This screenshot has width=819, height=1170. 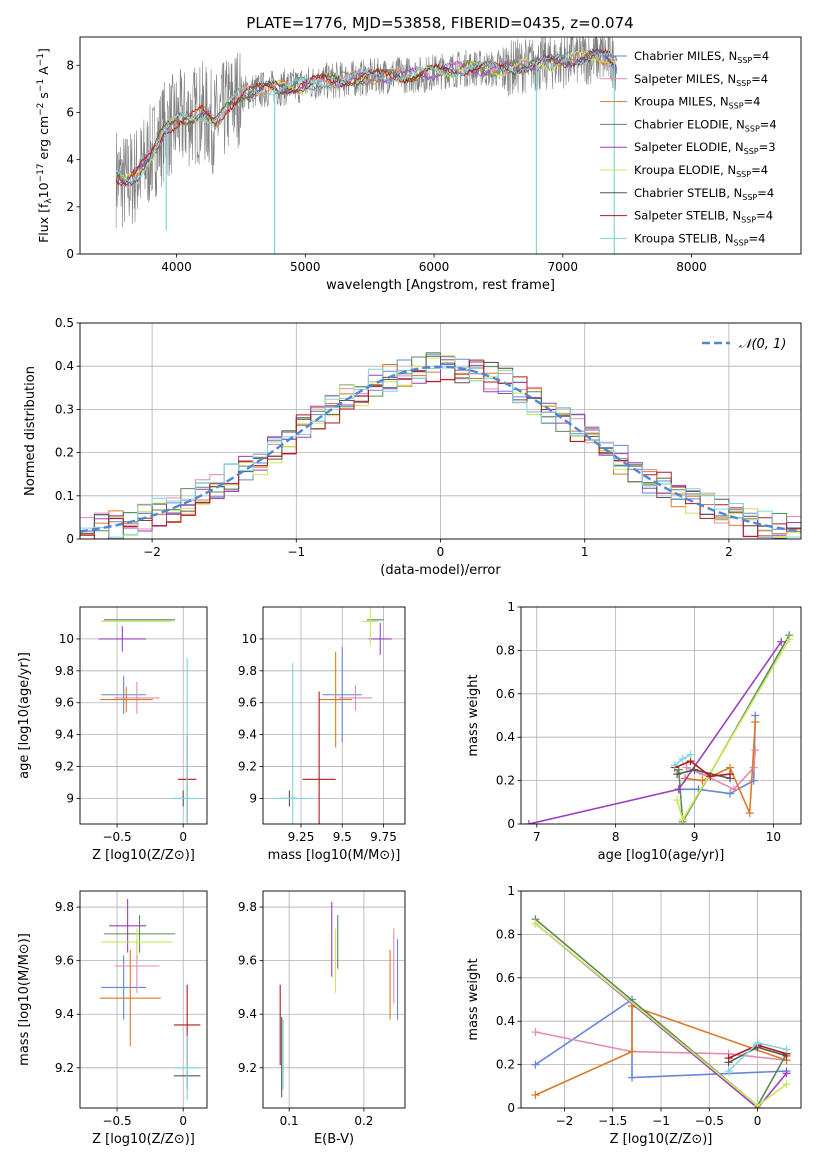 I want to click on legend-label: Salpeter MILES, NSSP=4, so click(x=701, y=80).